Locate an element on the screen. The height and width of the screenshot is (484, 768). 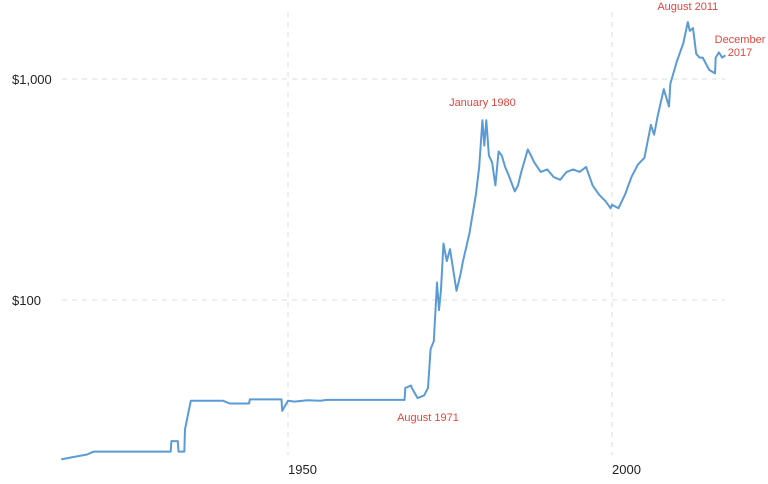
x-tick-label: 1950 is located at coordinates (302, 469).